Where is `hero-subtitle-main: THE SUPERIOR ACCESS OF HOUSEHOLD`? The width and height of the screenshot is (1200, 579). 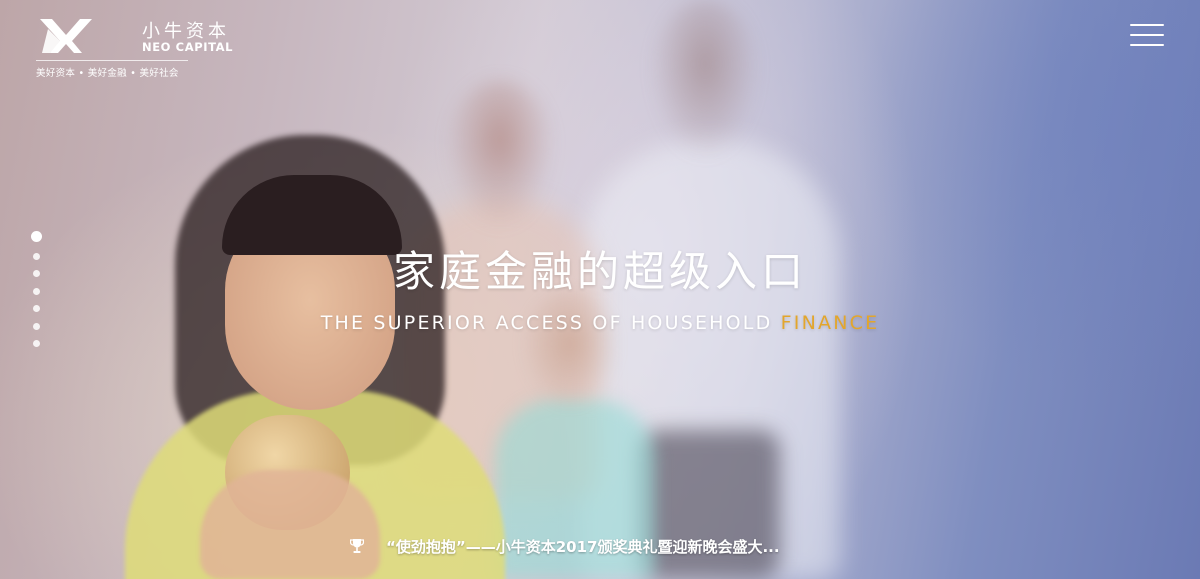
hero-subtitle-main: THE SUPERIOR ACCESS OF HOUSEHOLD is located at coordinates (550, 323).